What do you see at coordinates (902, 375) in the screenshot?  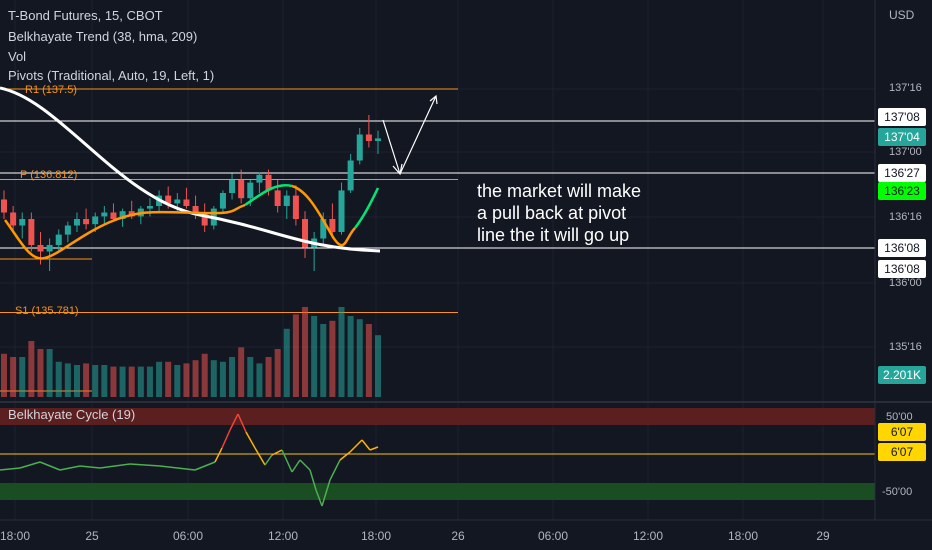 I see `volume-tag: 2.201K` at bounding box center [902, 375].